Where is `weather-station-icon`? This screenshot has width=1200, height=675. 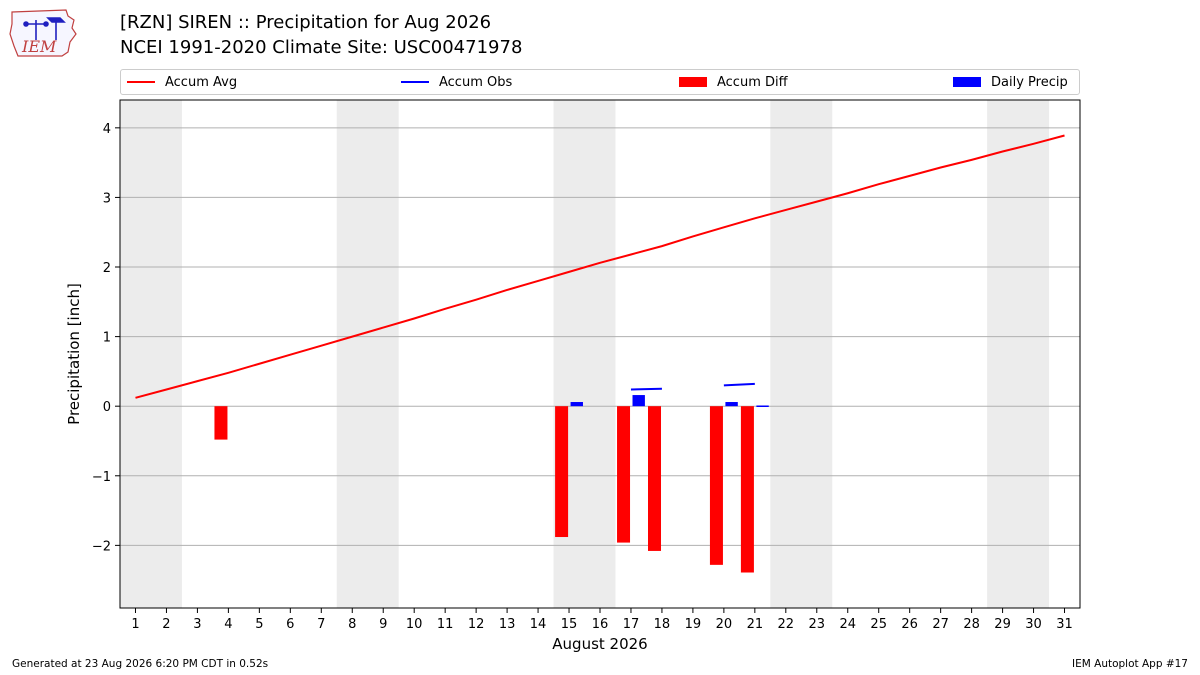
weather-station-icon is located at coordinates (44, 28).